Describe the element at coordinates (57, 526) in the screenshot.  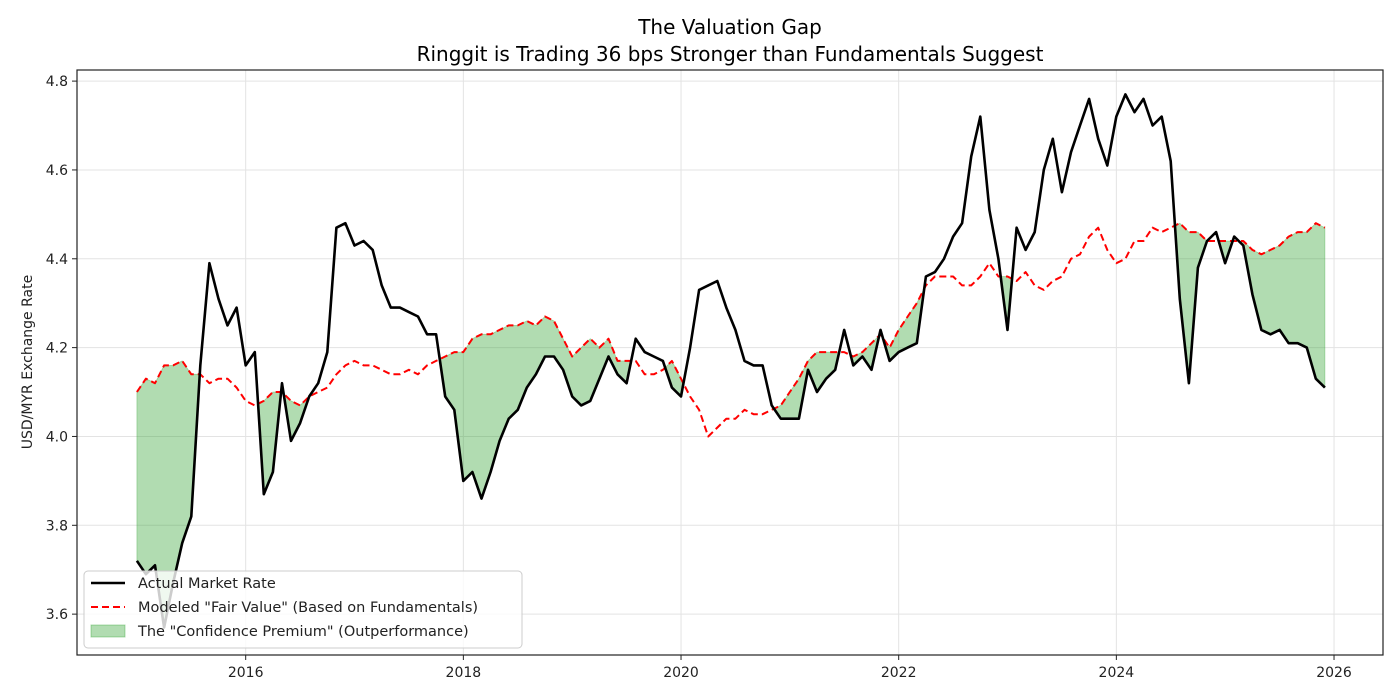
I see `y-tick-label: 3.8` at that location.